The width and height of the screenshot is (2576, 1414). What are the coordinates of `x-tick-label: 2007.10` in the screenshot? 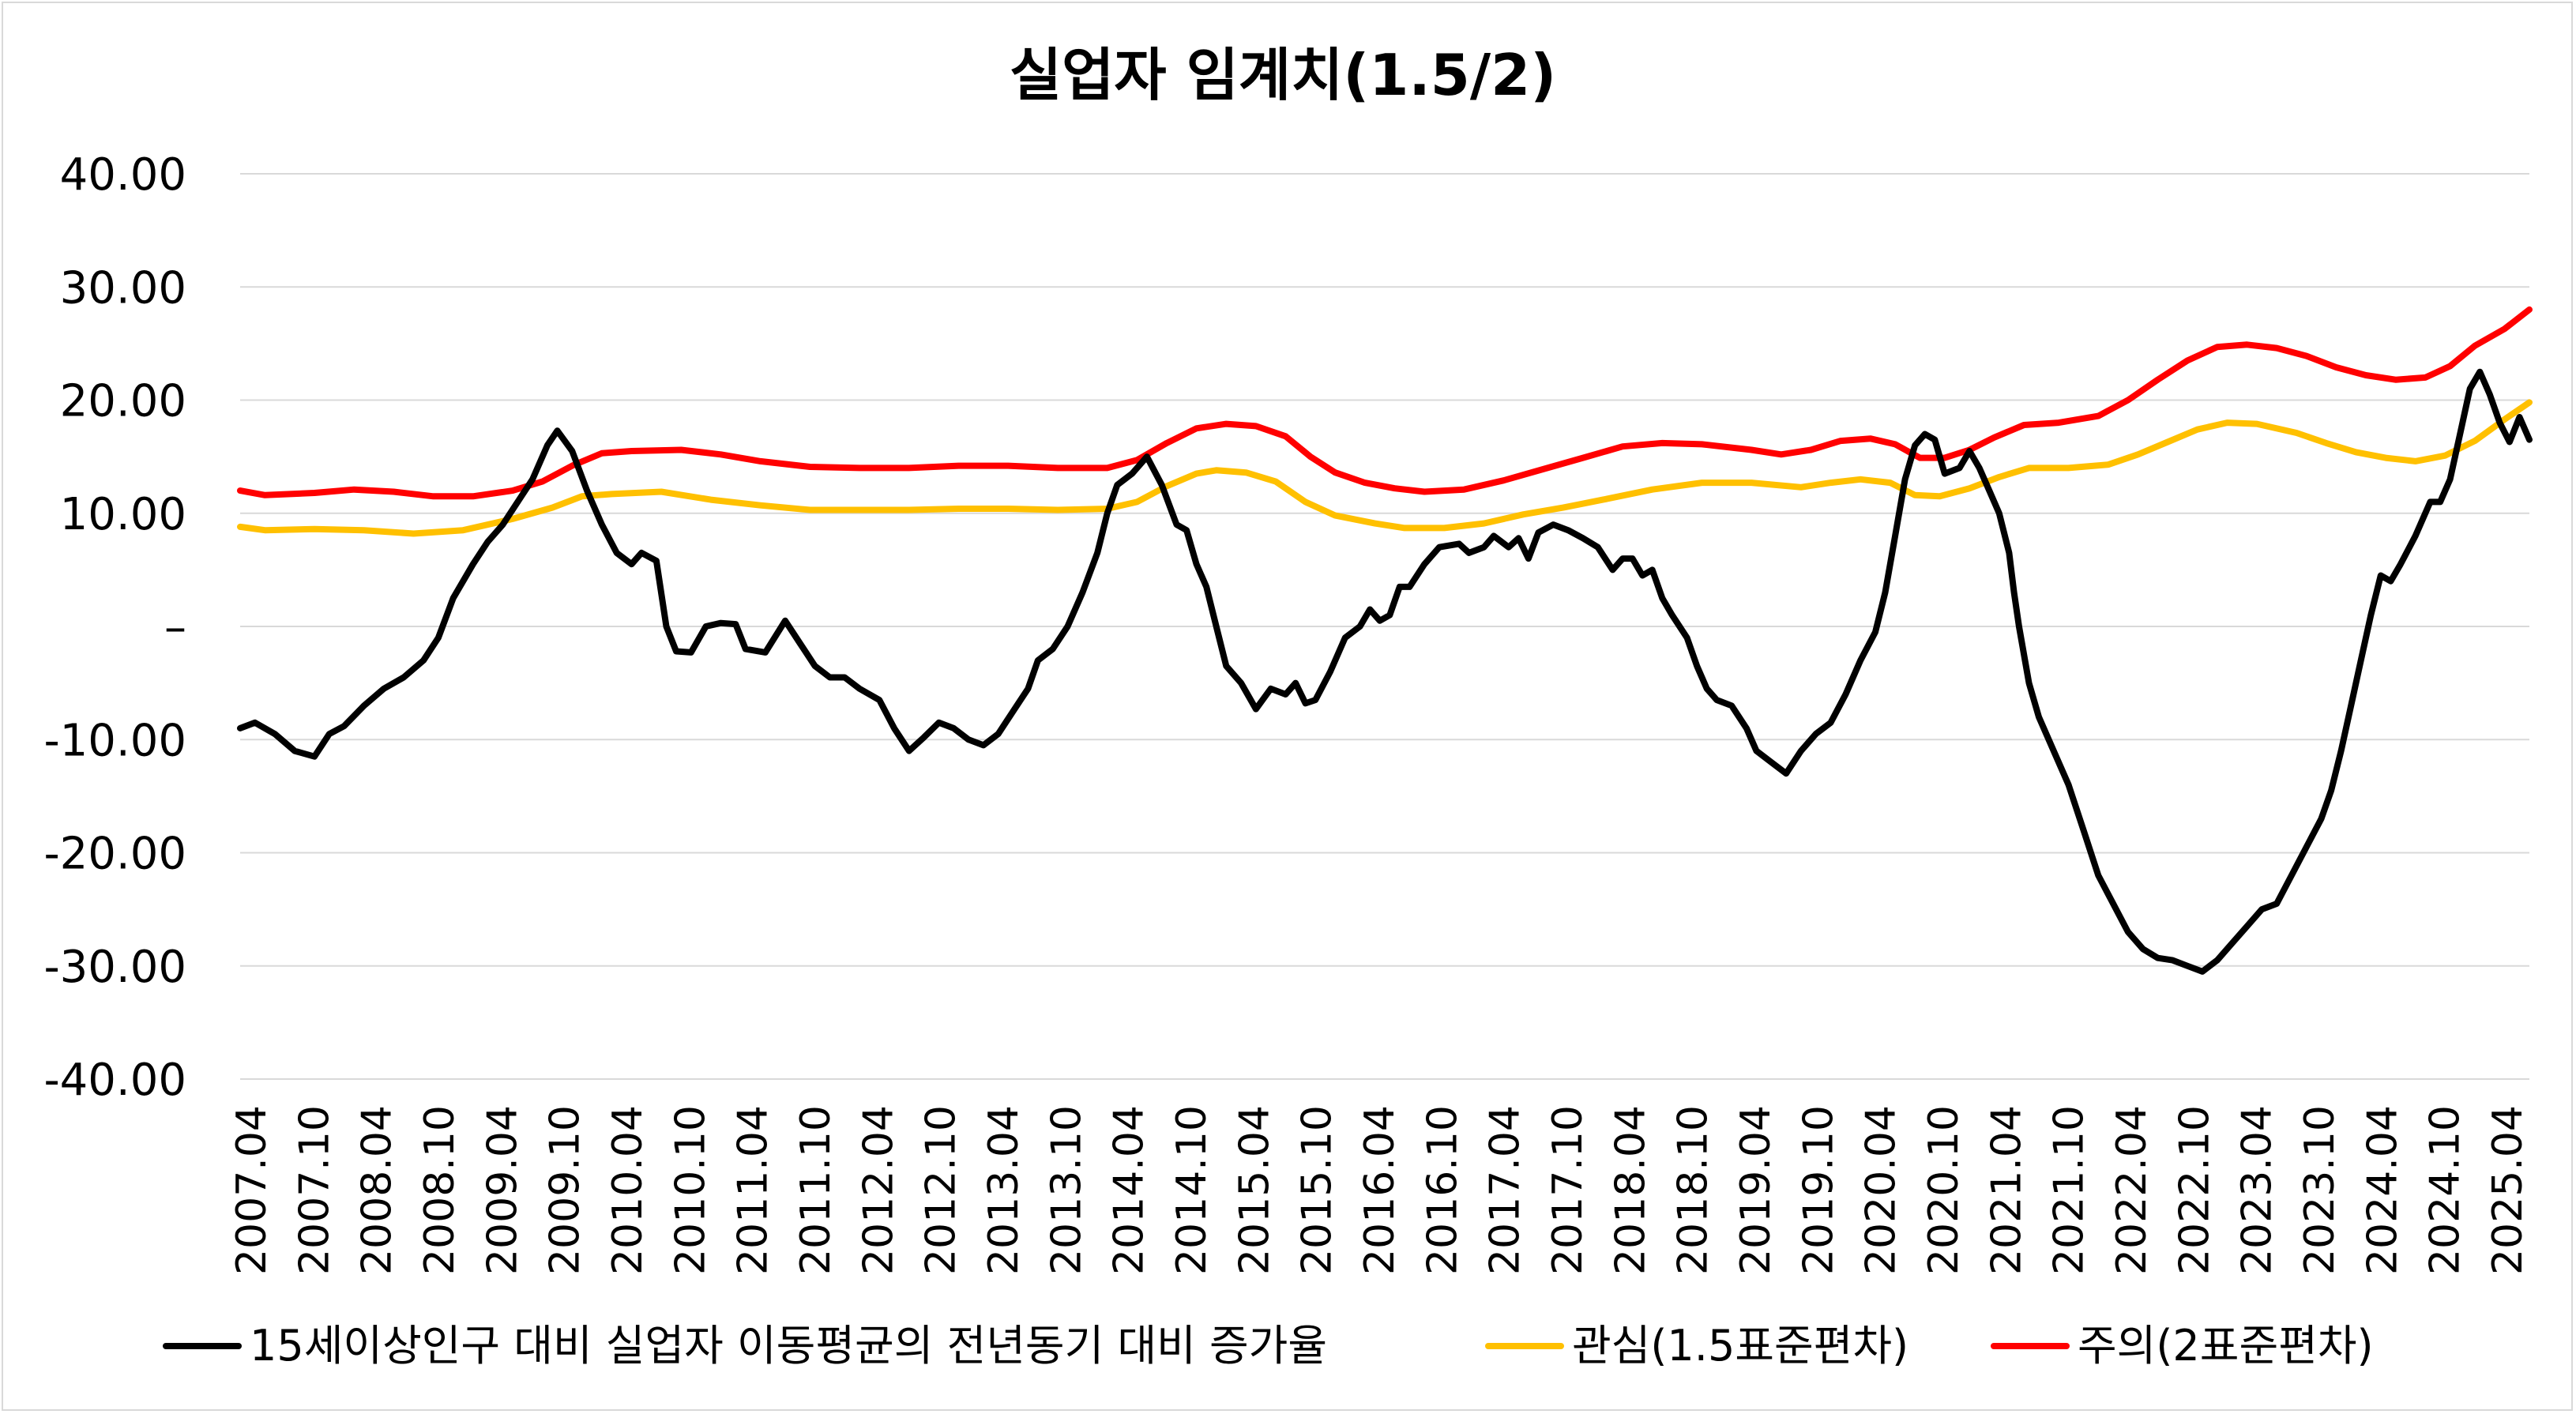 It's located at (315, 1190).